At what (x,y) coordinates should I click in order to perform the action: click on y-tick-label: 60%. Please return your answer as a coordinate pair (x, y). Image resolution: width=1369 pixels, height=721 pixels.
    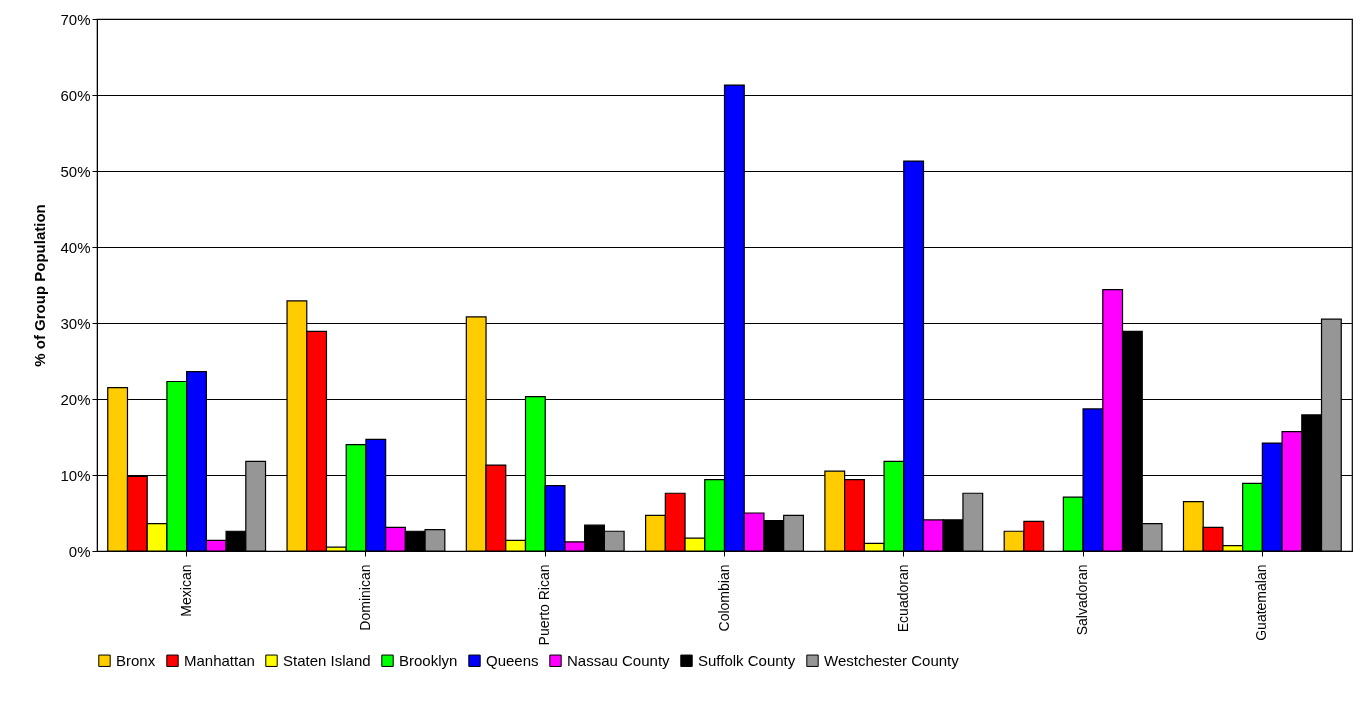
    Looking at the image, I should click on (75, 95).